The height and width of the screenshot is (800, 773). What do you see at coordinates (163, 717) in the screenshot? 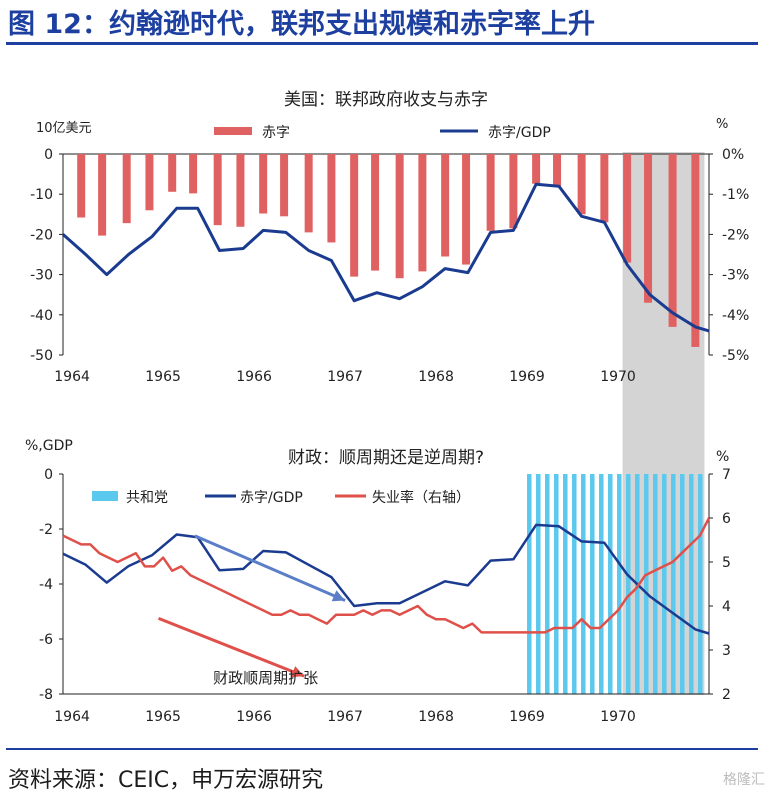
I see `chart2-x-tick-label: 1965` at bounding box center [163, 717].